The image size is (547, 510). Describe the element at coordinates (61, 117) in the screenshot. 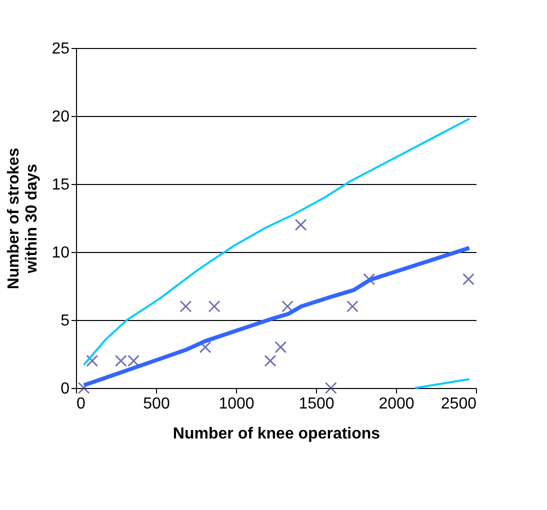

I see `y-tick-label: 20` at that location.